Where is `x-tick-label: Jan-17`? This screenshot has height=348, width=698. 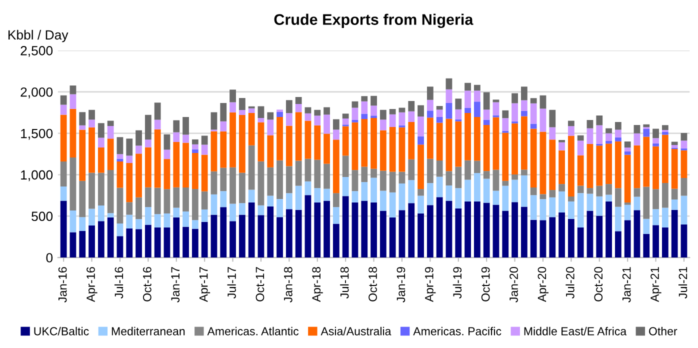 x-tick-label: Jan-17 is located at coordinates (175, 284).